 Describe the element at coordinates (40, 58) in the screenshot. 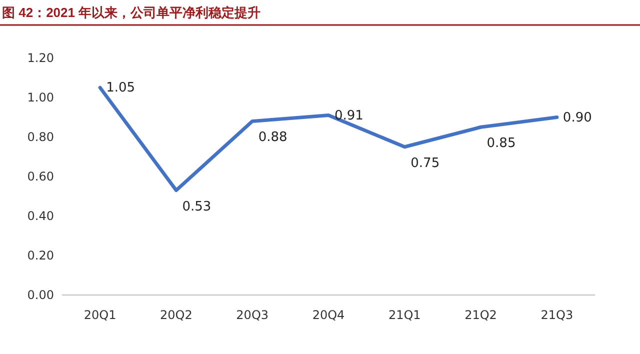

I see `y-tick-label: 1.20` at that location.